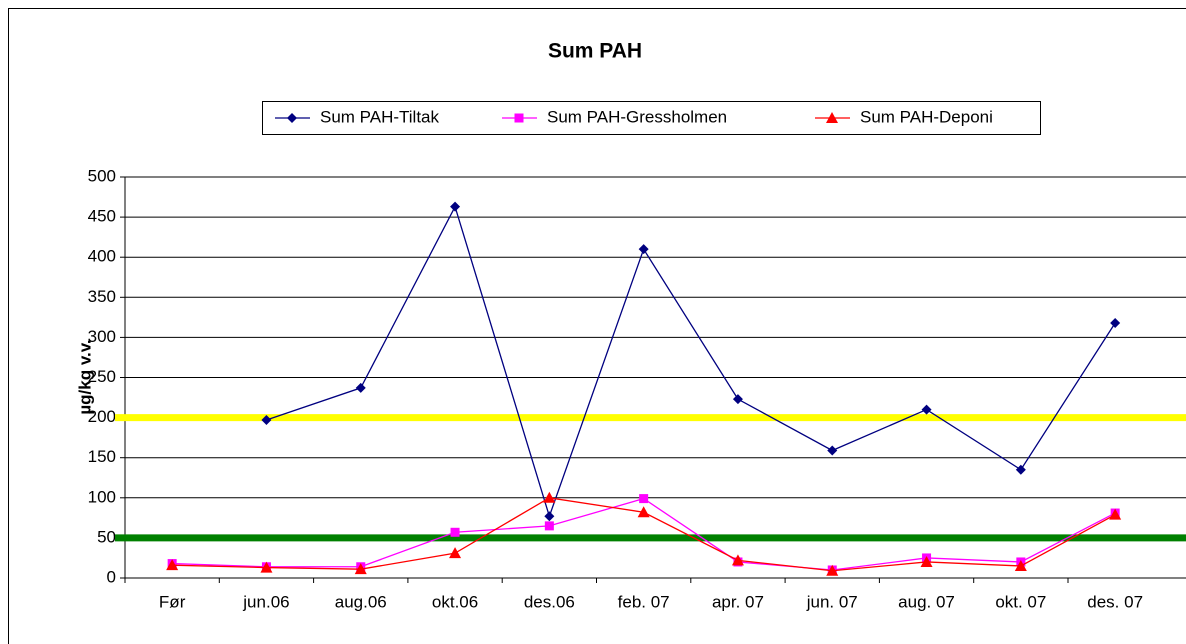 The height and width of the screenshot is (644, 1186). I want to click on x-tick-label: Før, so click(172, 601).